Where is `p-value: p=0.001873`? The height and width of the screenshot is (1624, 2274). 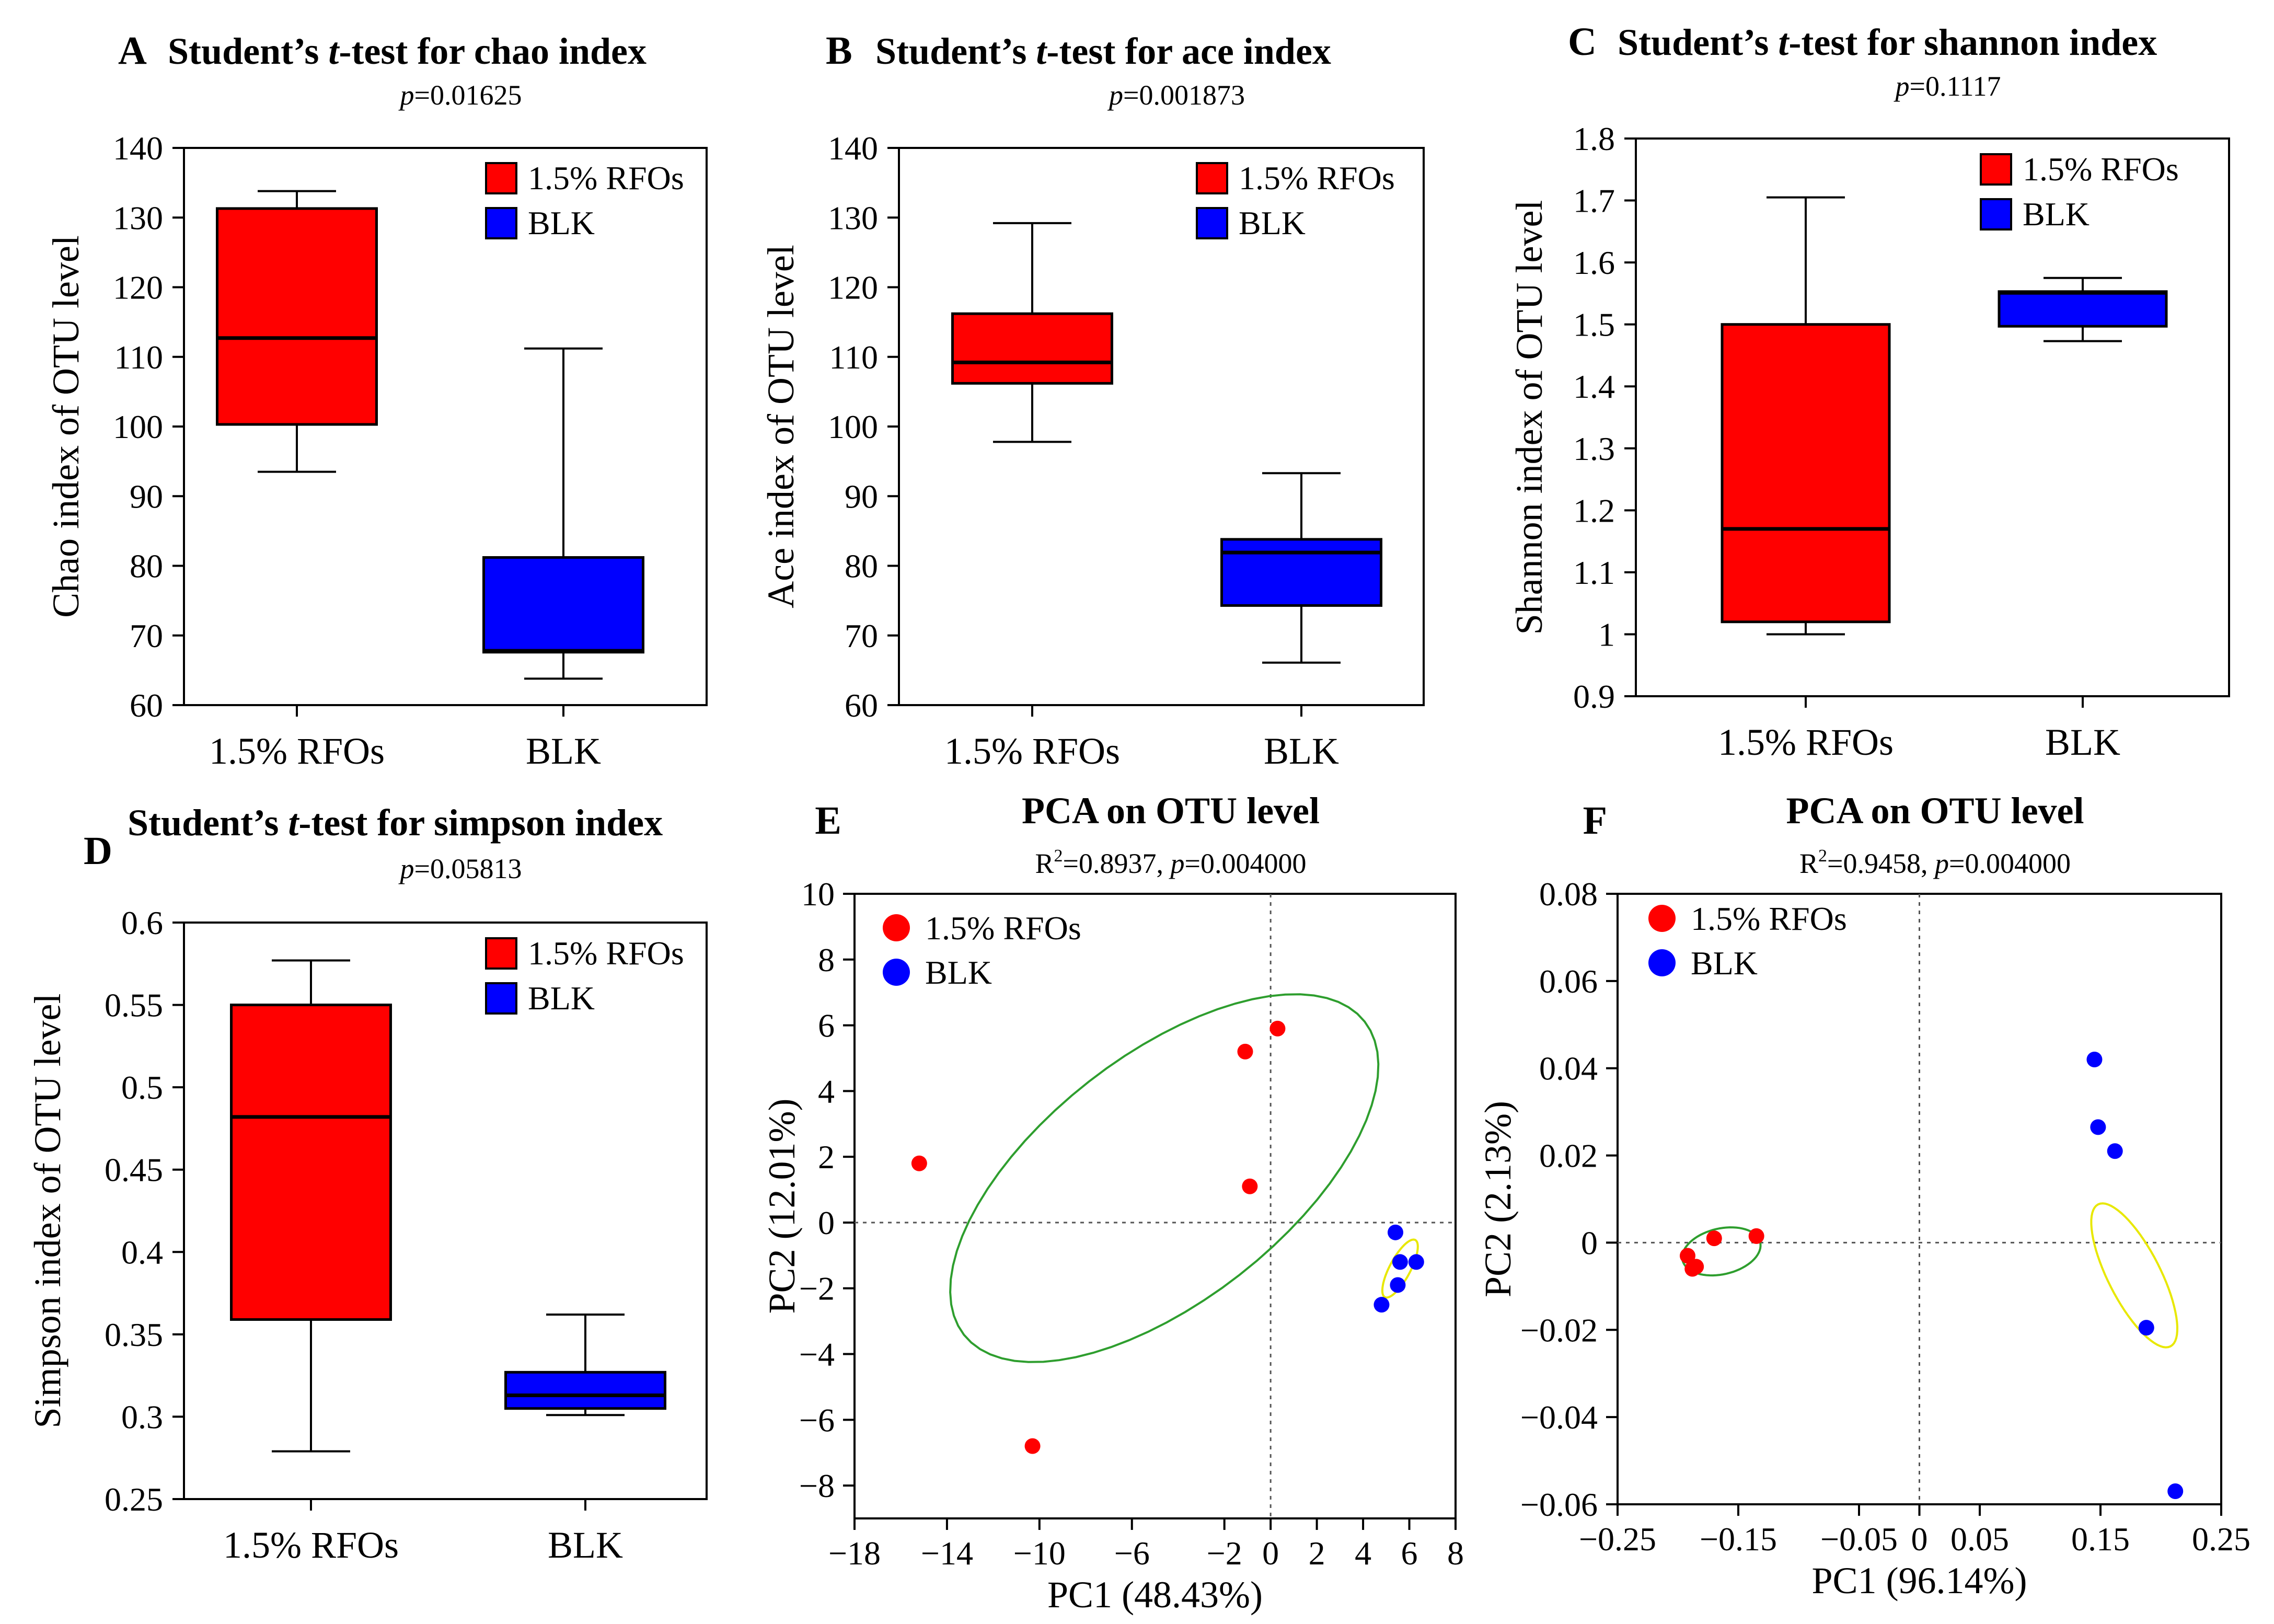 p-value: p=0.001873 is located at coordinates (1176, 95).